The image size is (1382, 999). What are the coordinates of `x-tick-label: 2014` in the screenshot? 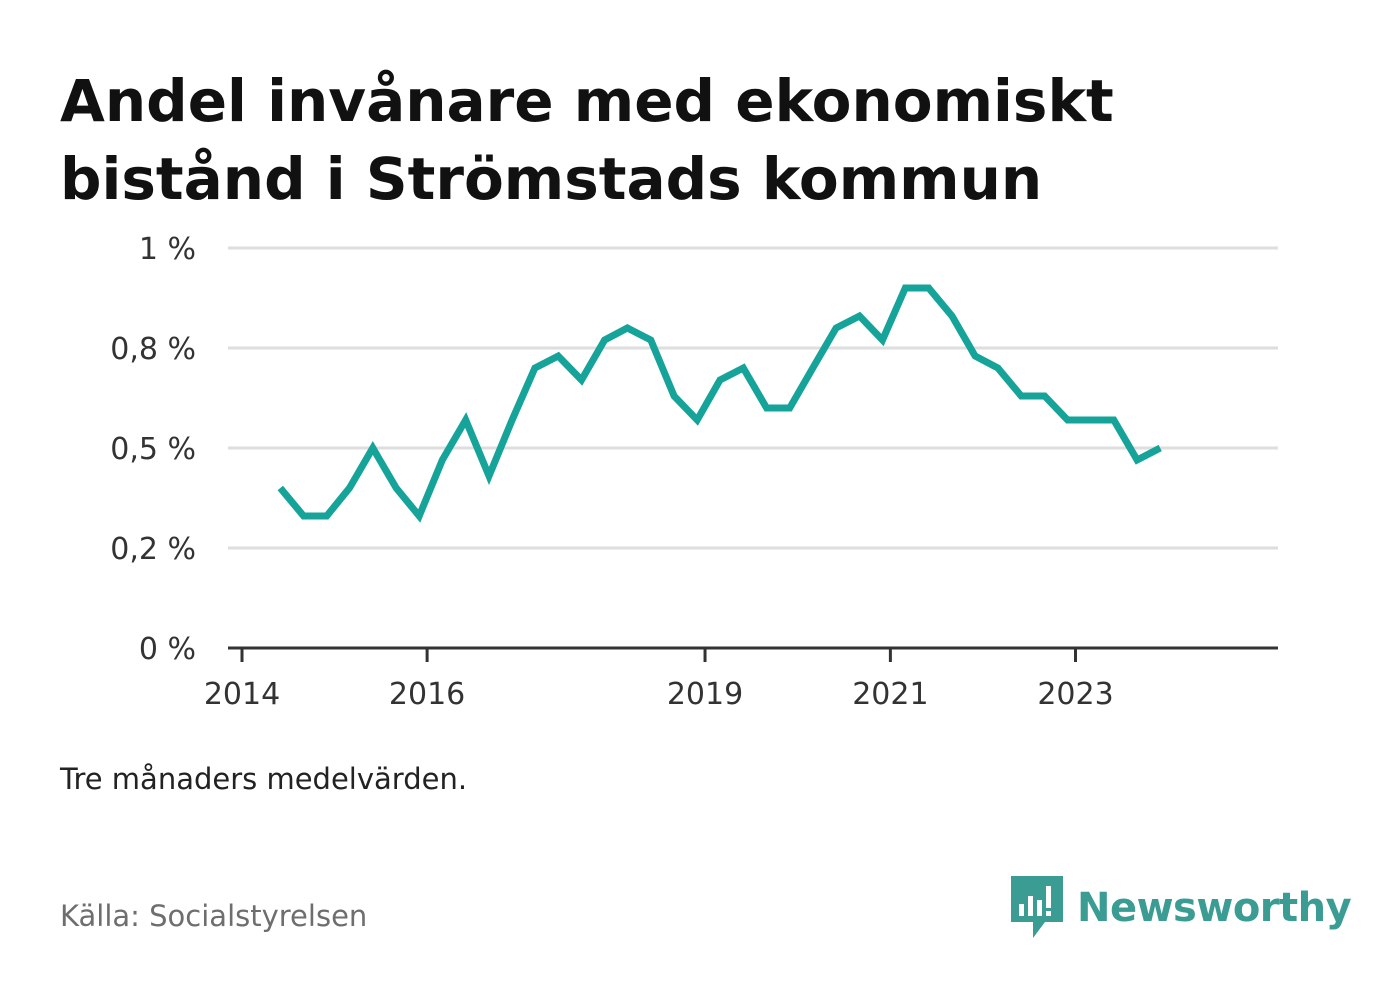 It's located at (242, 694).